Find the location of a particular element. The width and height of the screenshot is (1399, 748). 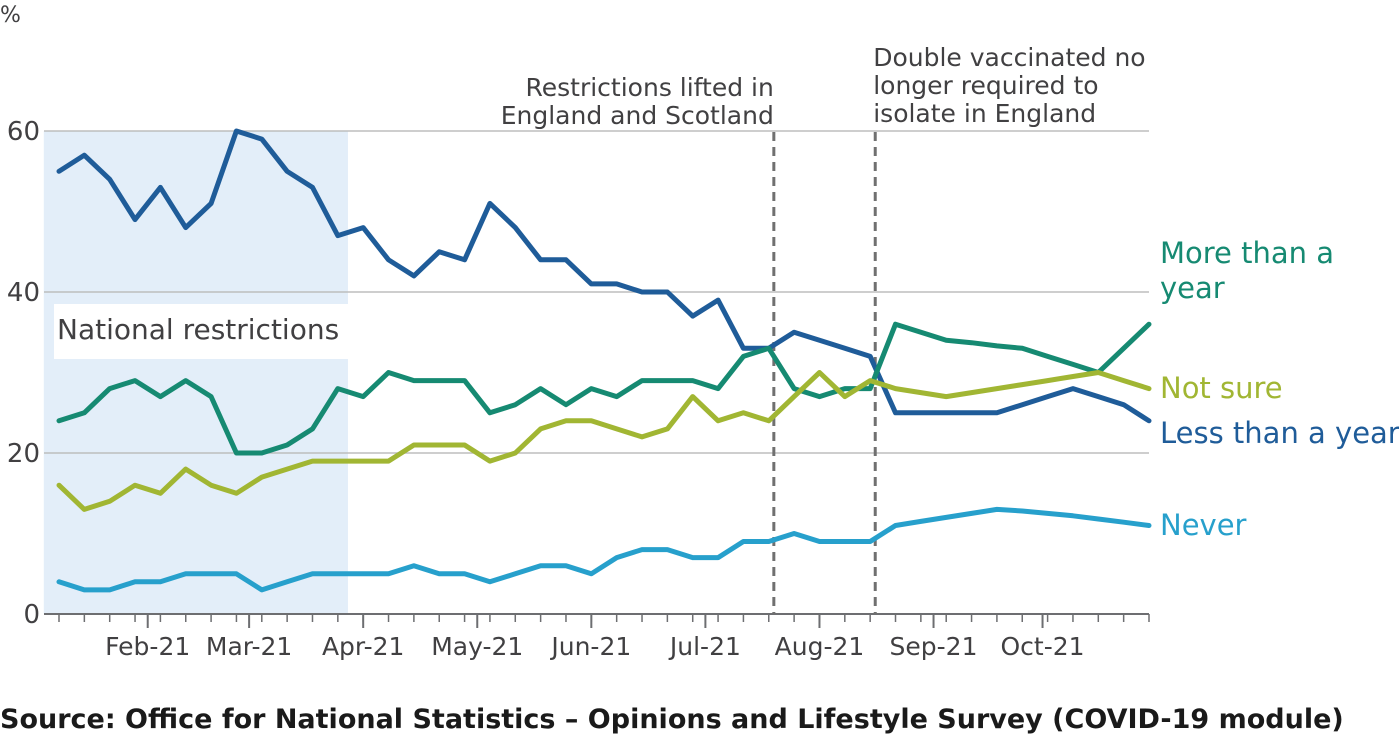

x-tick-label-May-21: May-21 is located at coordinates (477, 646).